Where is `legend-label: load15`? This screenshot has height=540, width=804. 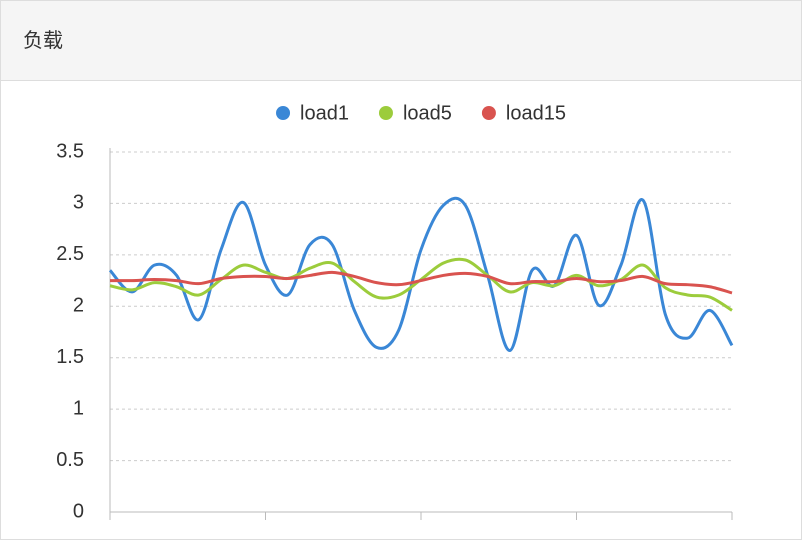 legend-label: load15 is located at coordinates (536, 113).